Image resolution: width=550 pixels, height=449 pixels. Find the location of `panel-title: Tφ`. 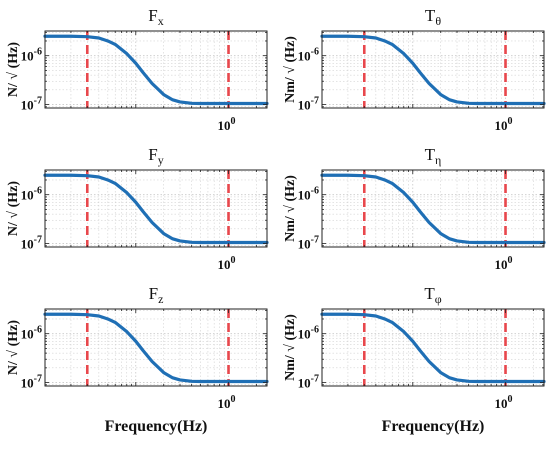

panel-title: Tφ is located at coordinates (432, 295).